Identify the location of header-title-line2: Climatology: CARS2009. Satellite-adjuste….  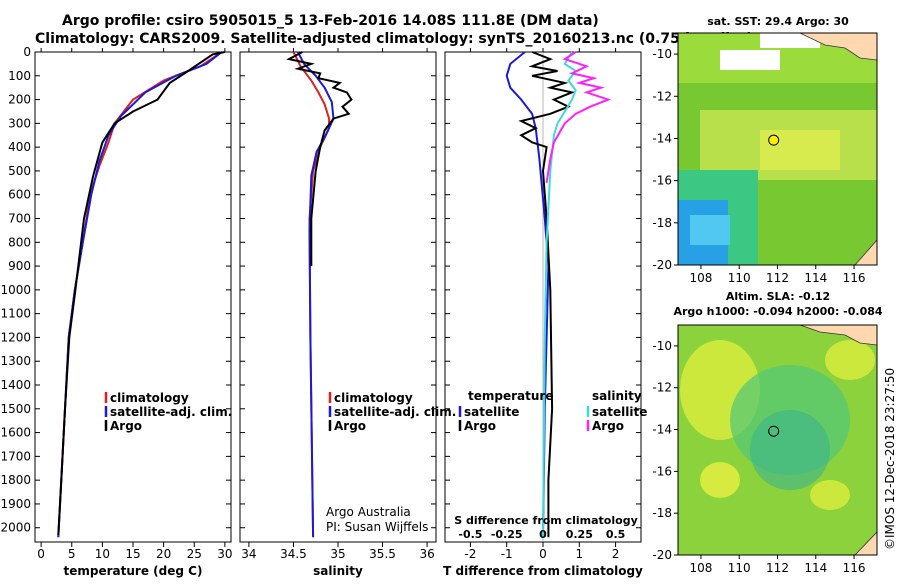
(394, 39).